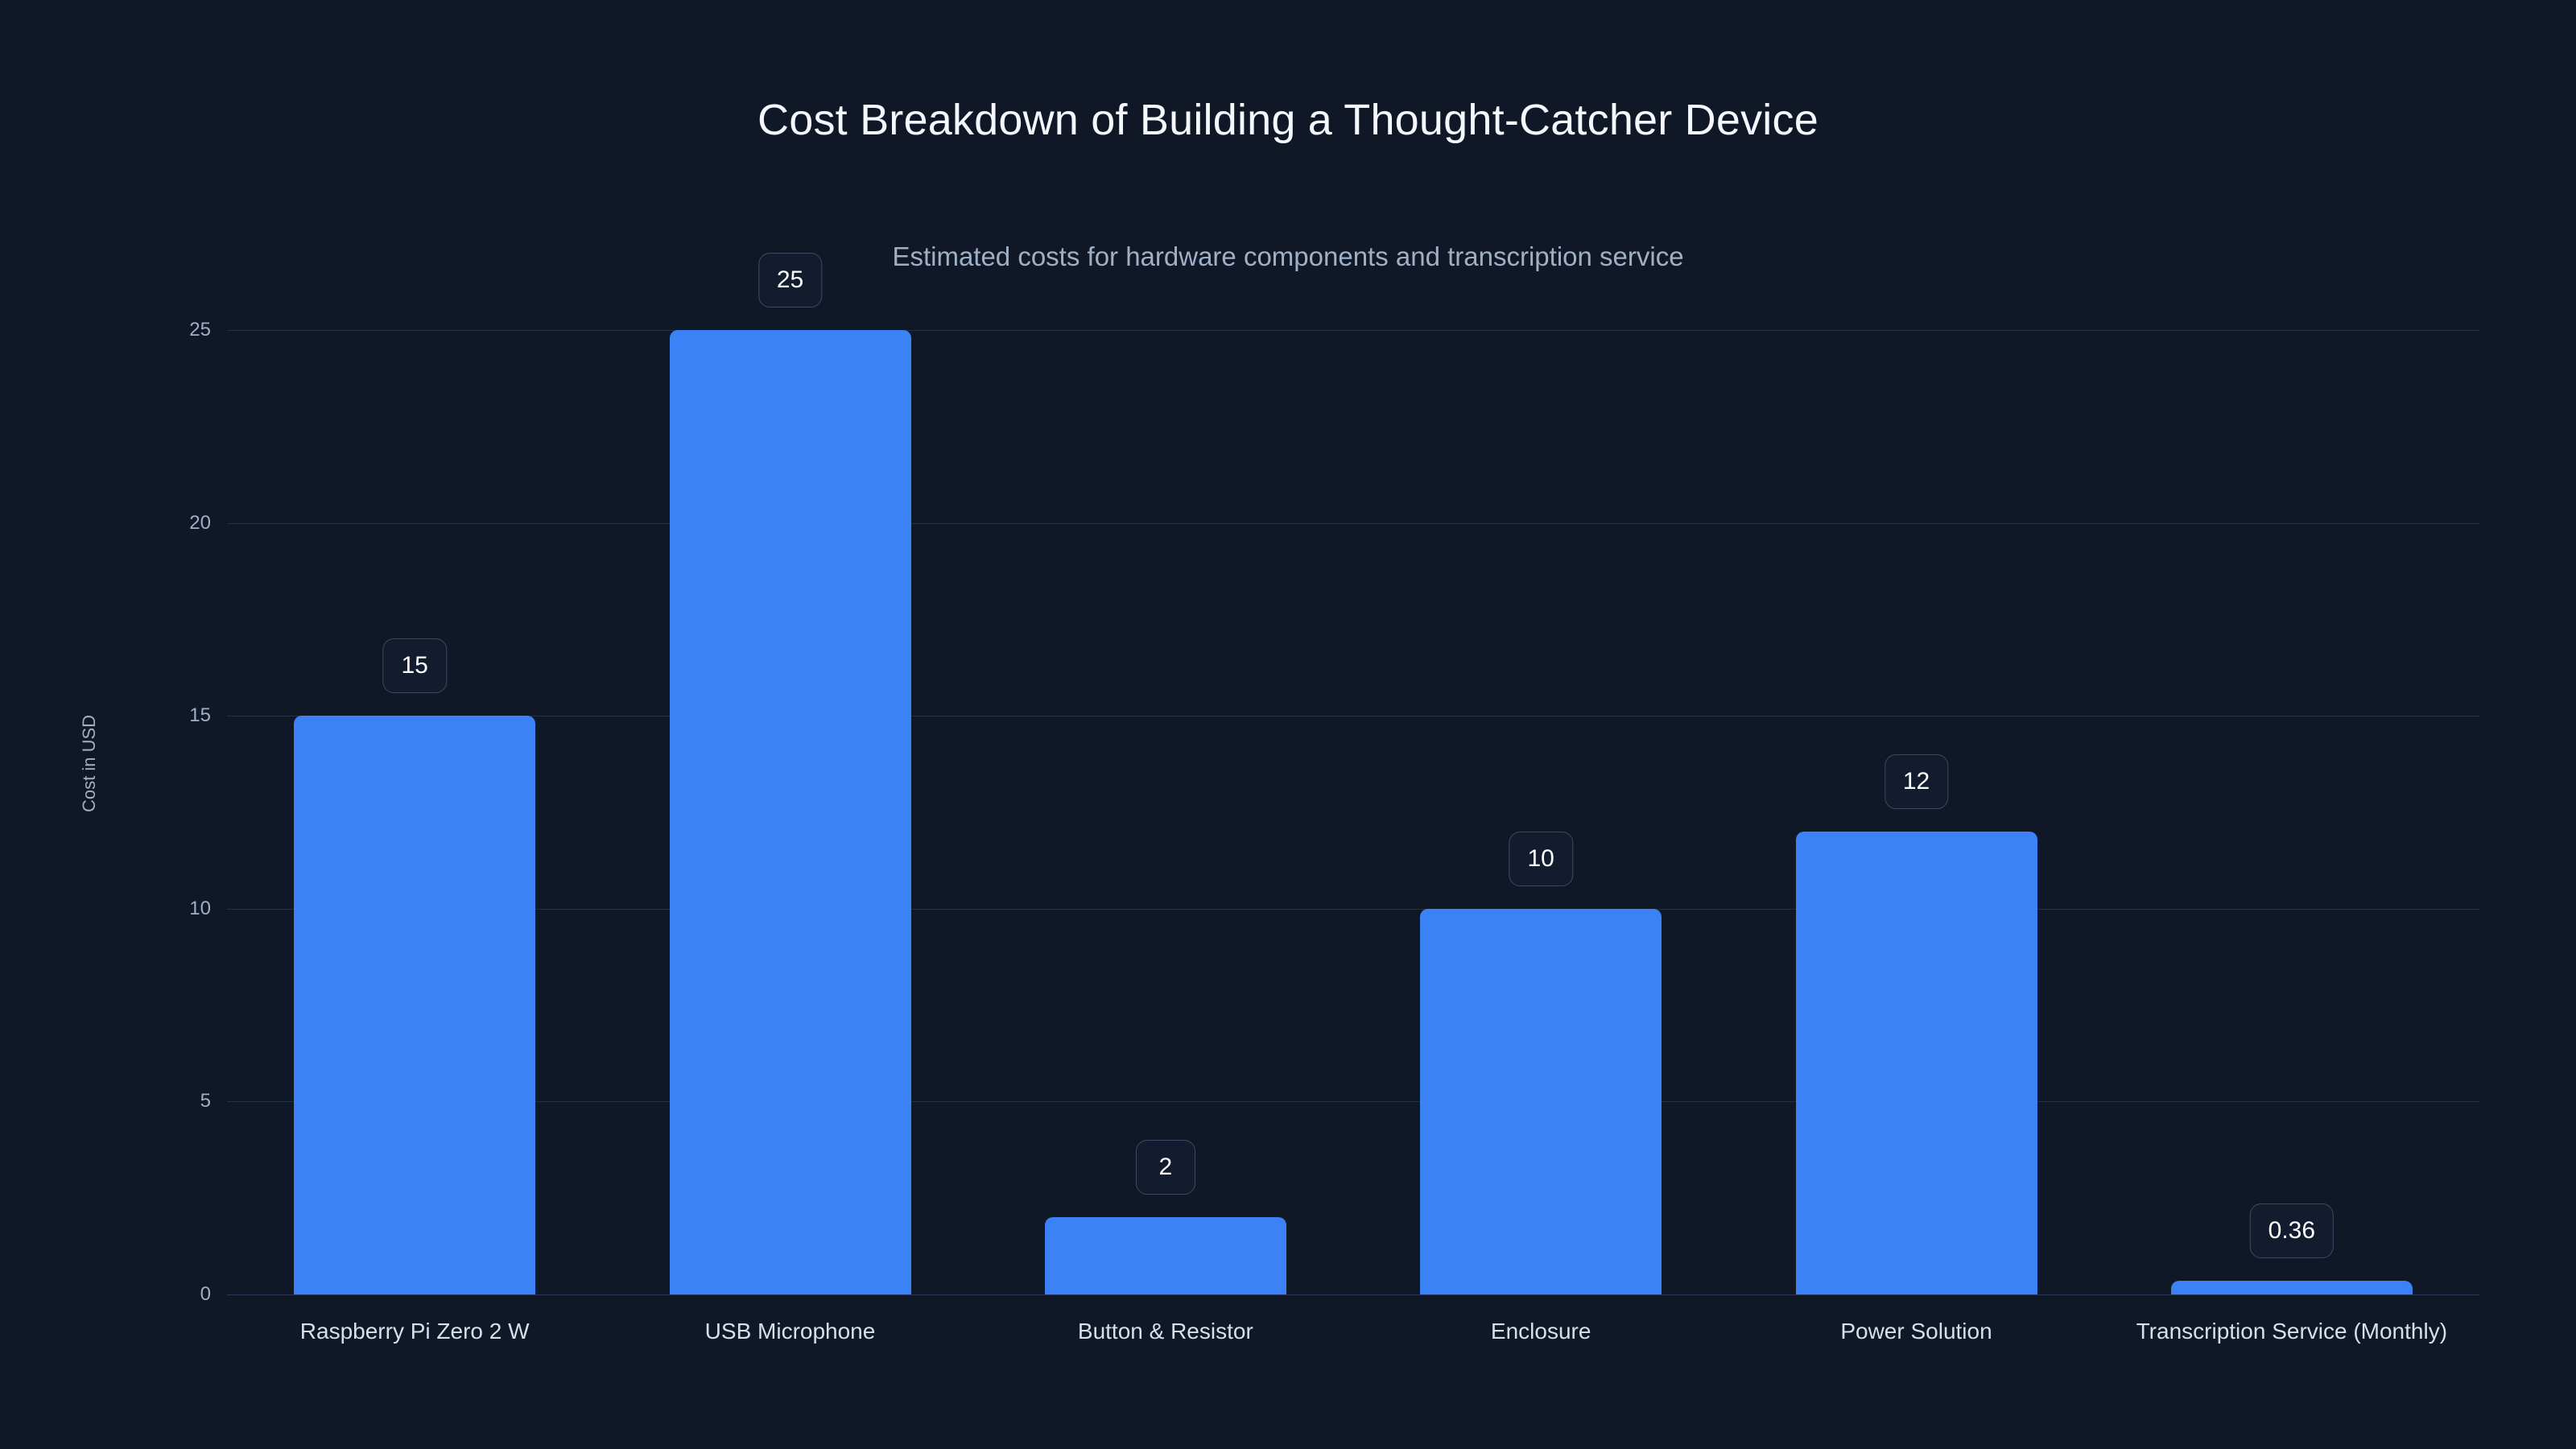 The height and width of the screenshot is (1449, 2576). Describe the element at coordinates (2291, 1230) in the screenshot. I see `bar-value-label: 0.36` at that location.